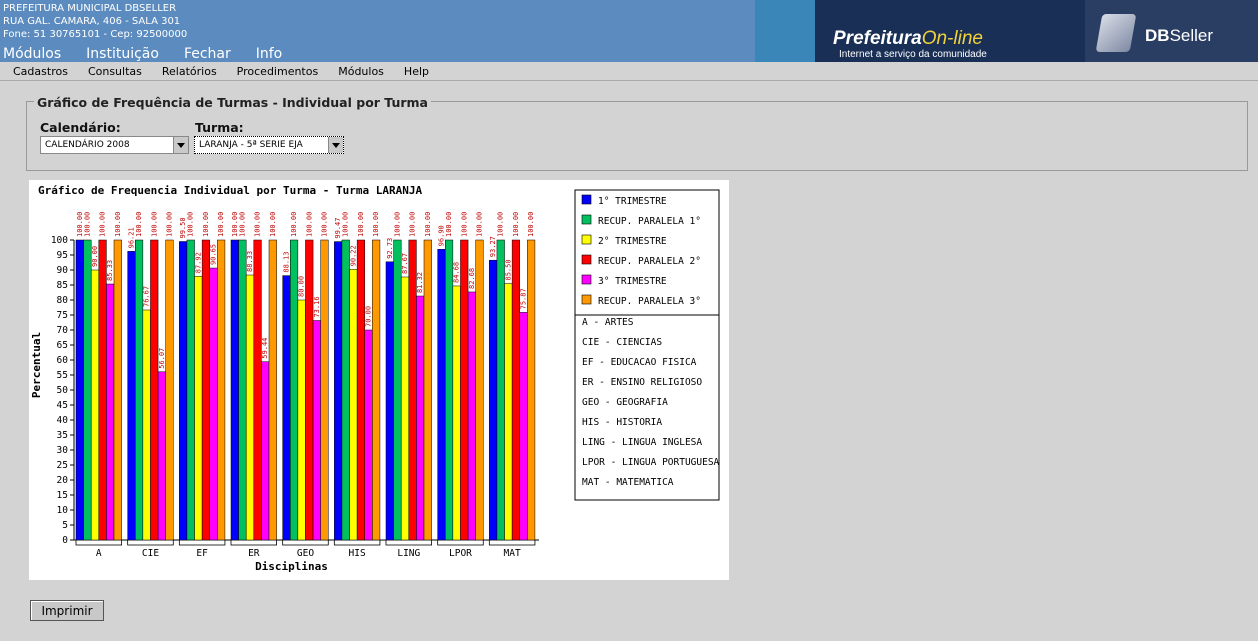  I want to click on sub-menu-help: Help, so click(416, 71).